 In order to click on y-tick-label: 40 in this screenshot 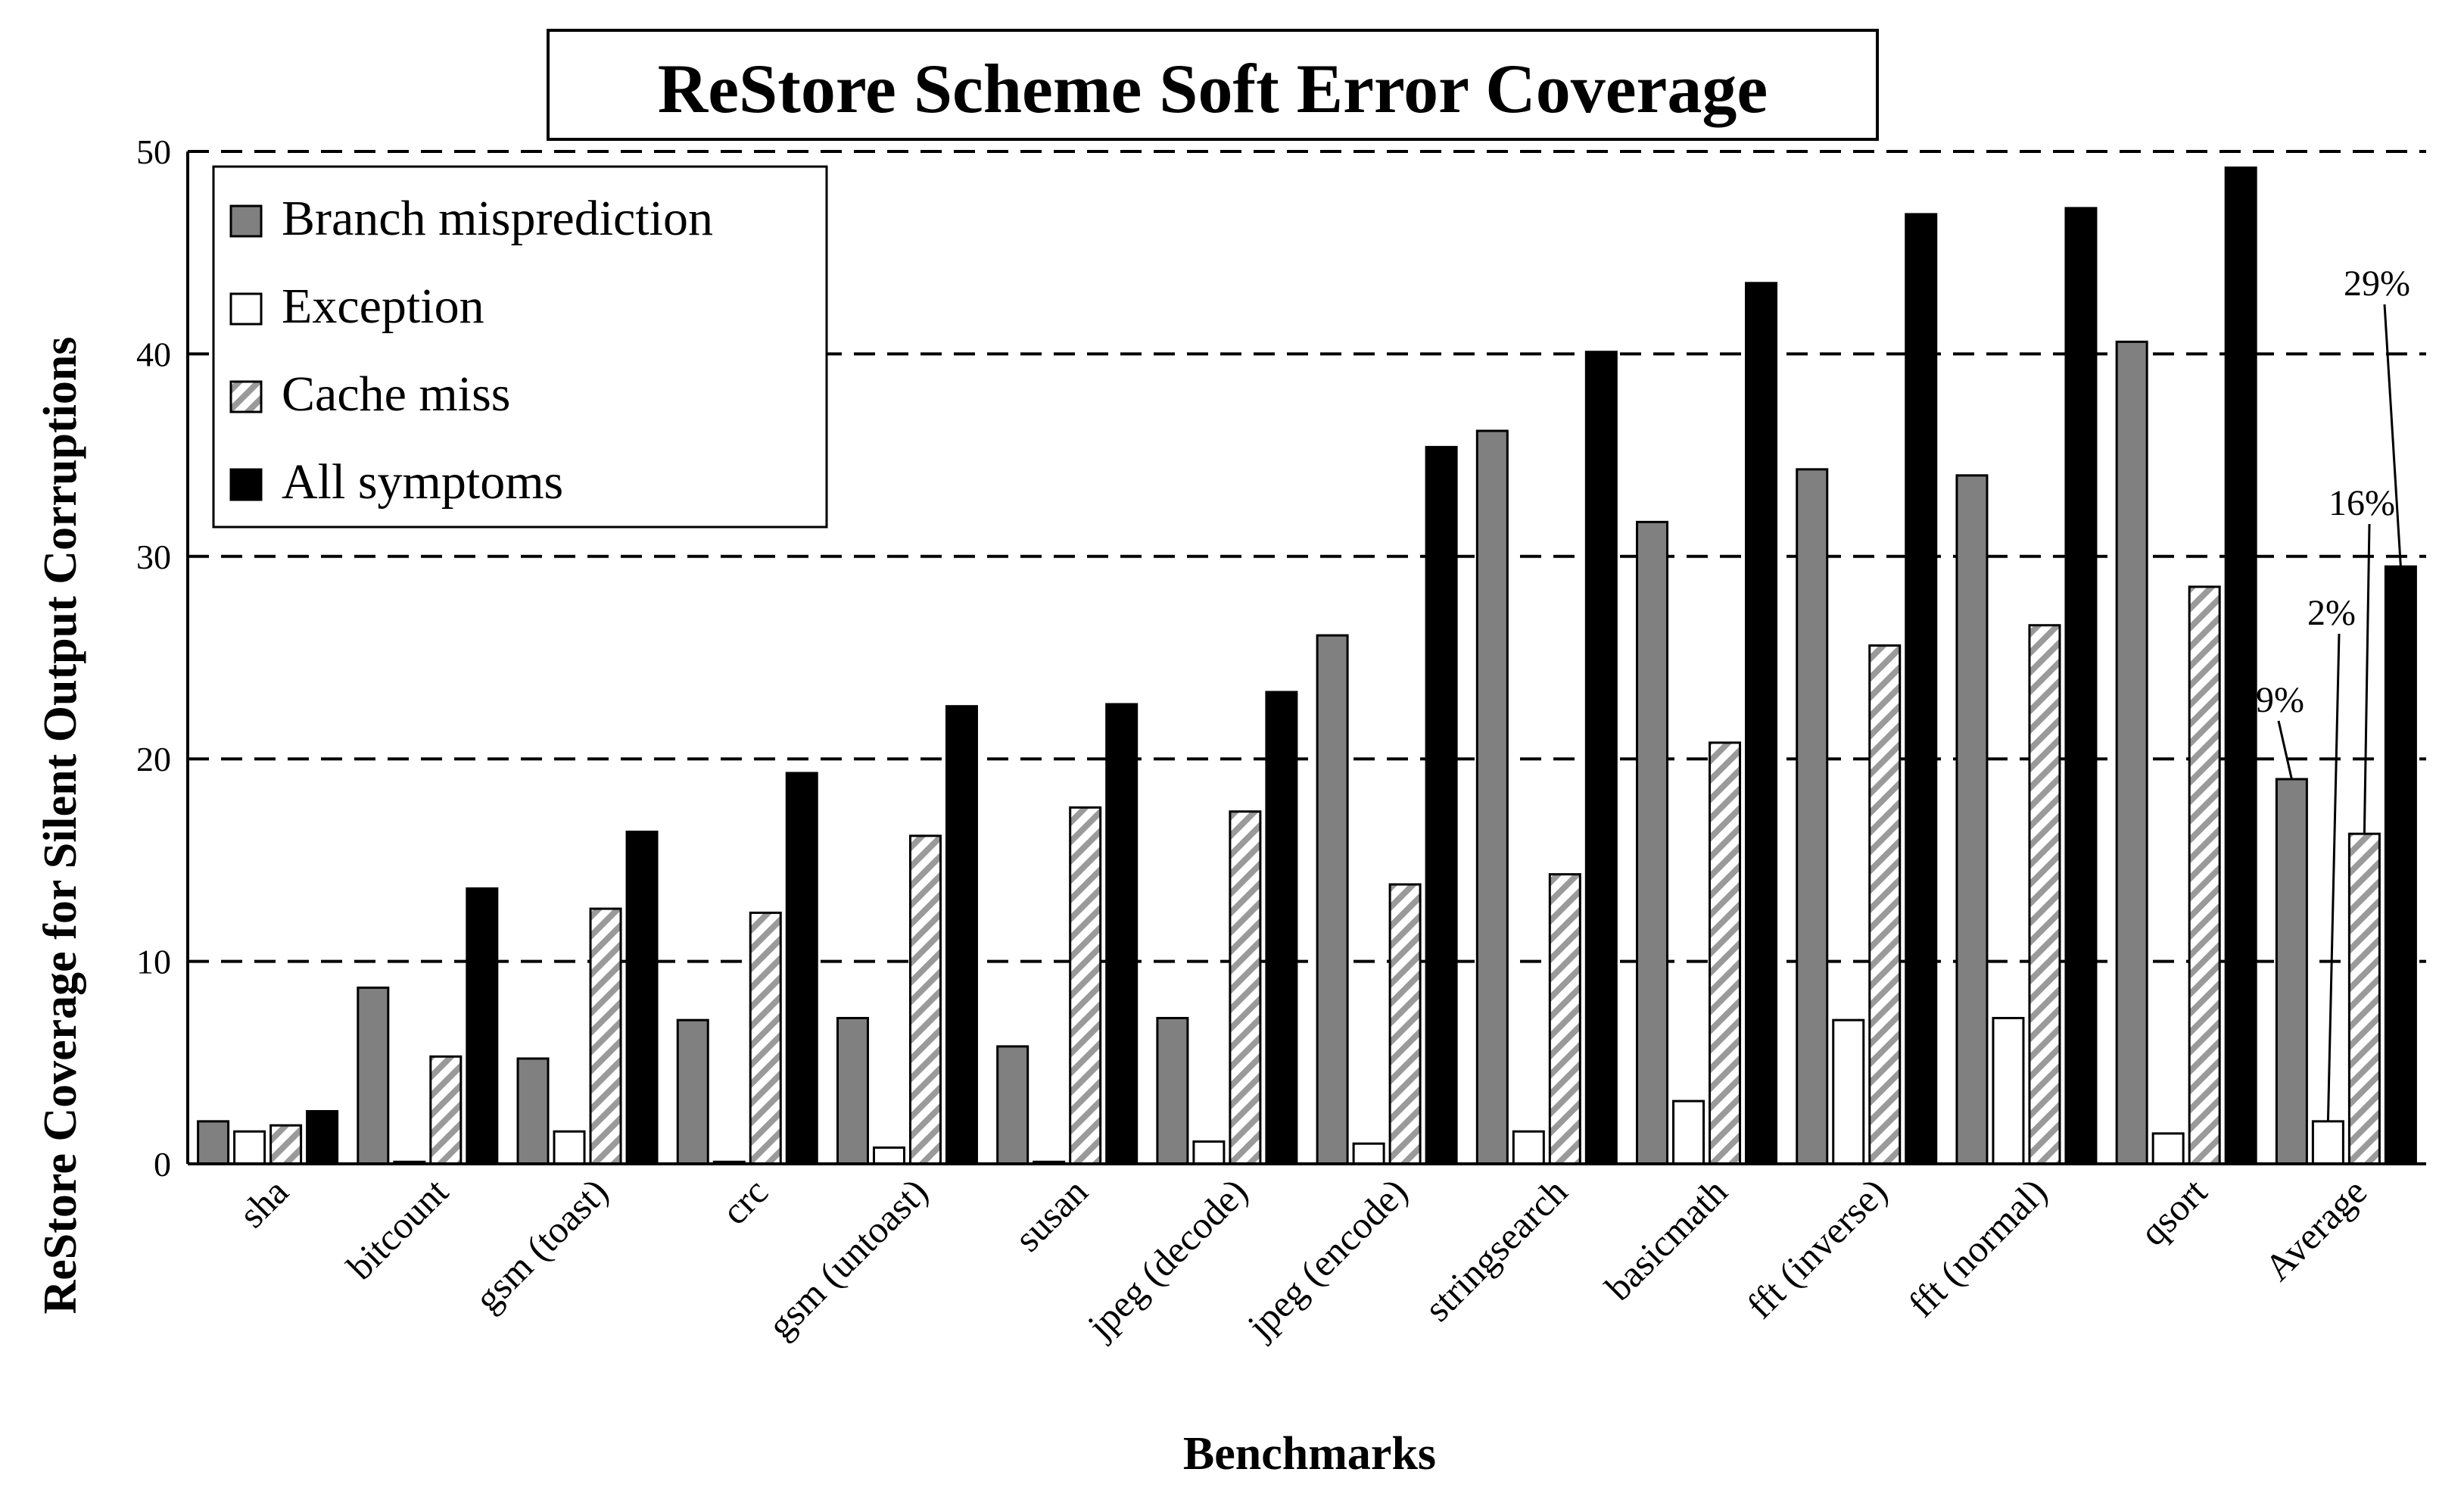, I will do `click(153, 354)`.